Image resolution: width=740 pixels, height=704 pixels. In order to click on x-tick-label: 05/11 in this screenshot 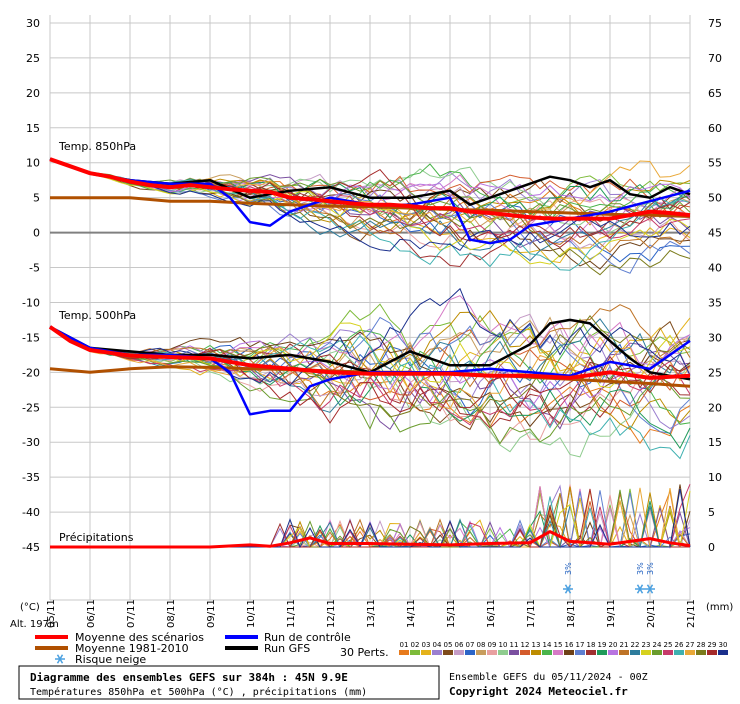, I will do `click(51, 613)`.